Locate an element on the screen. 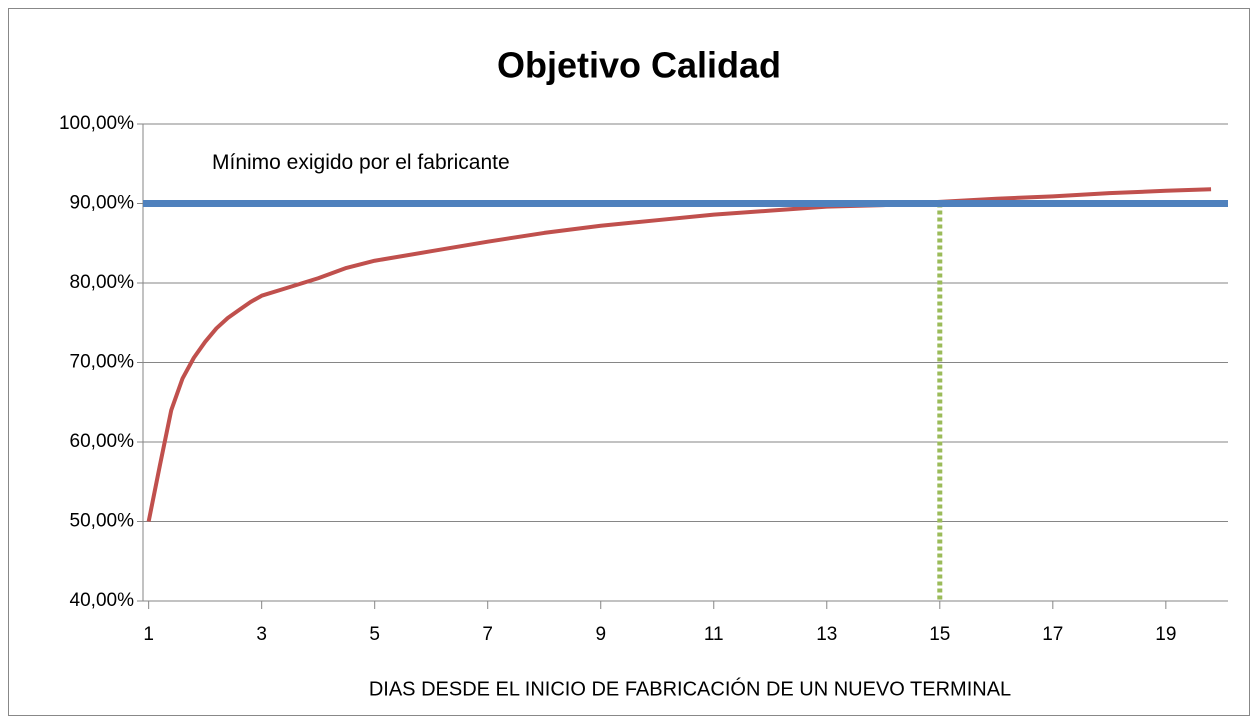 Image resolution: width=1259 pixels, height=724 pixels. x-tick-label: 13 is located at coordinates (826, 634).